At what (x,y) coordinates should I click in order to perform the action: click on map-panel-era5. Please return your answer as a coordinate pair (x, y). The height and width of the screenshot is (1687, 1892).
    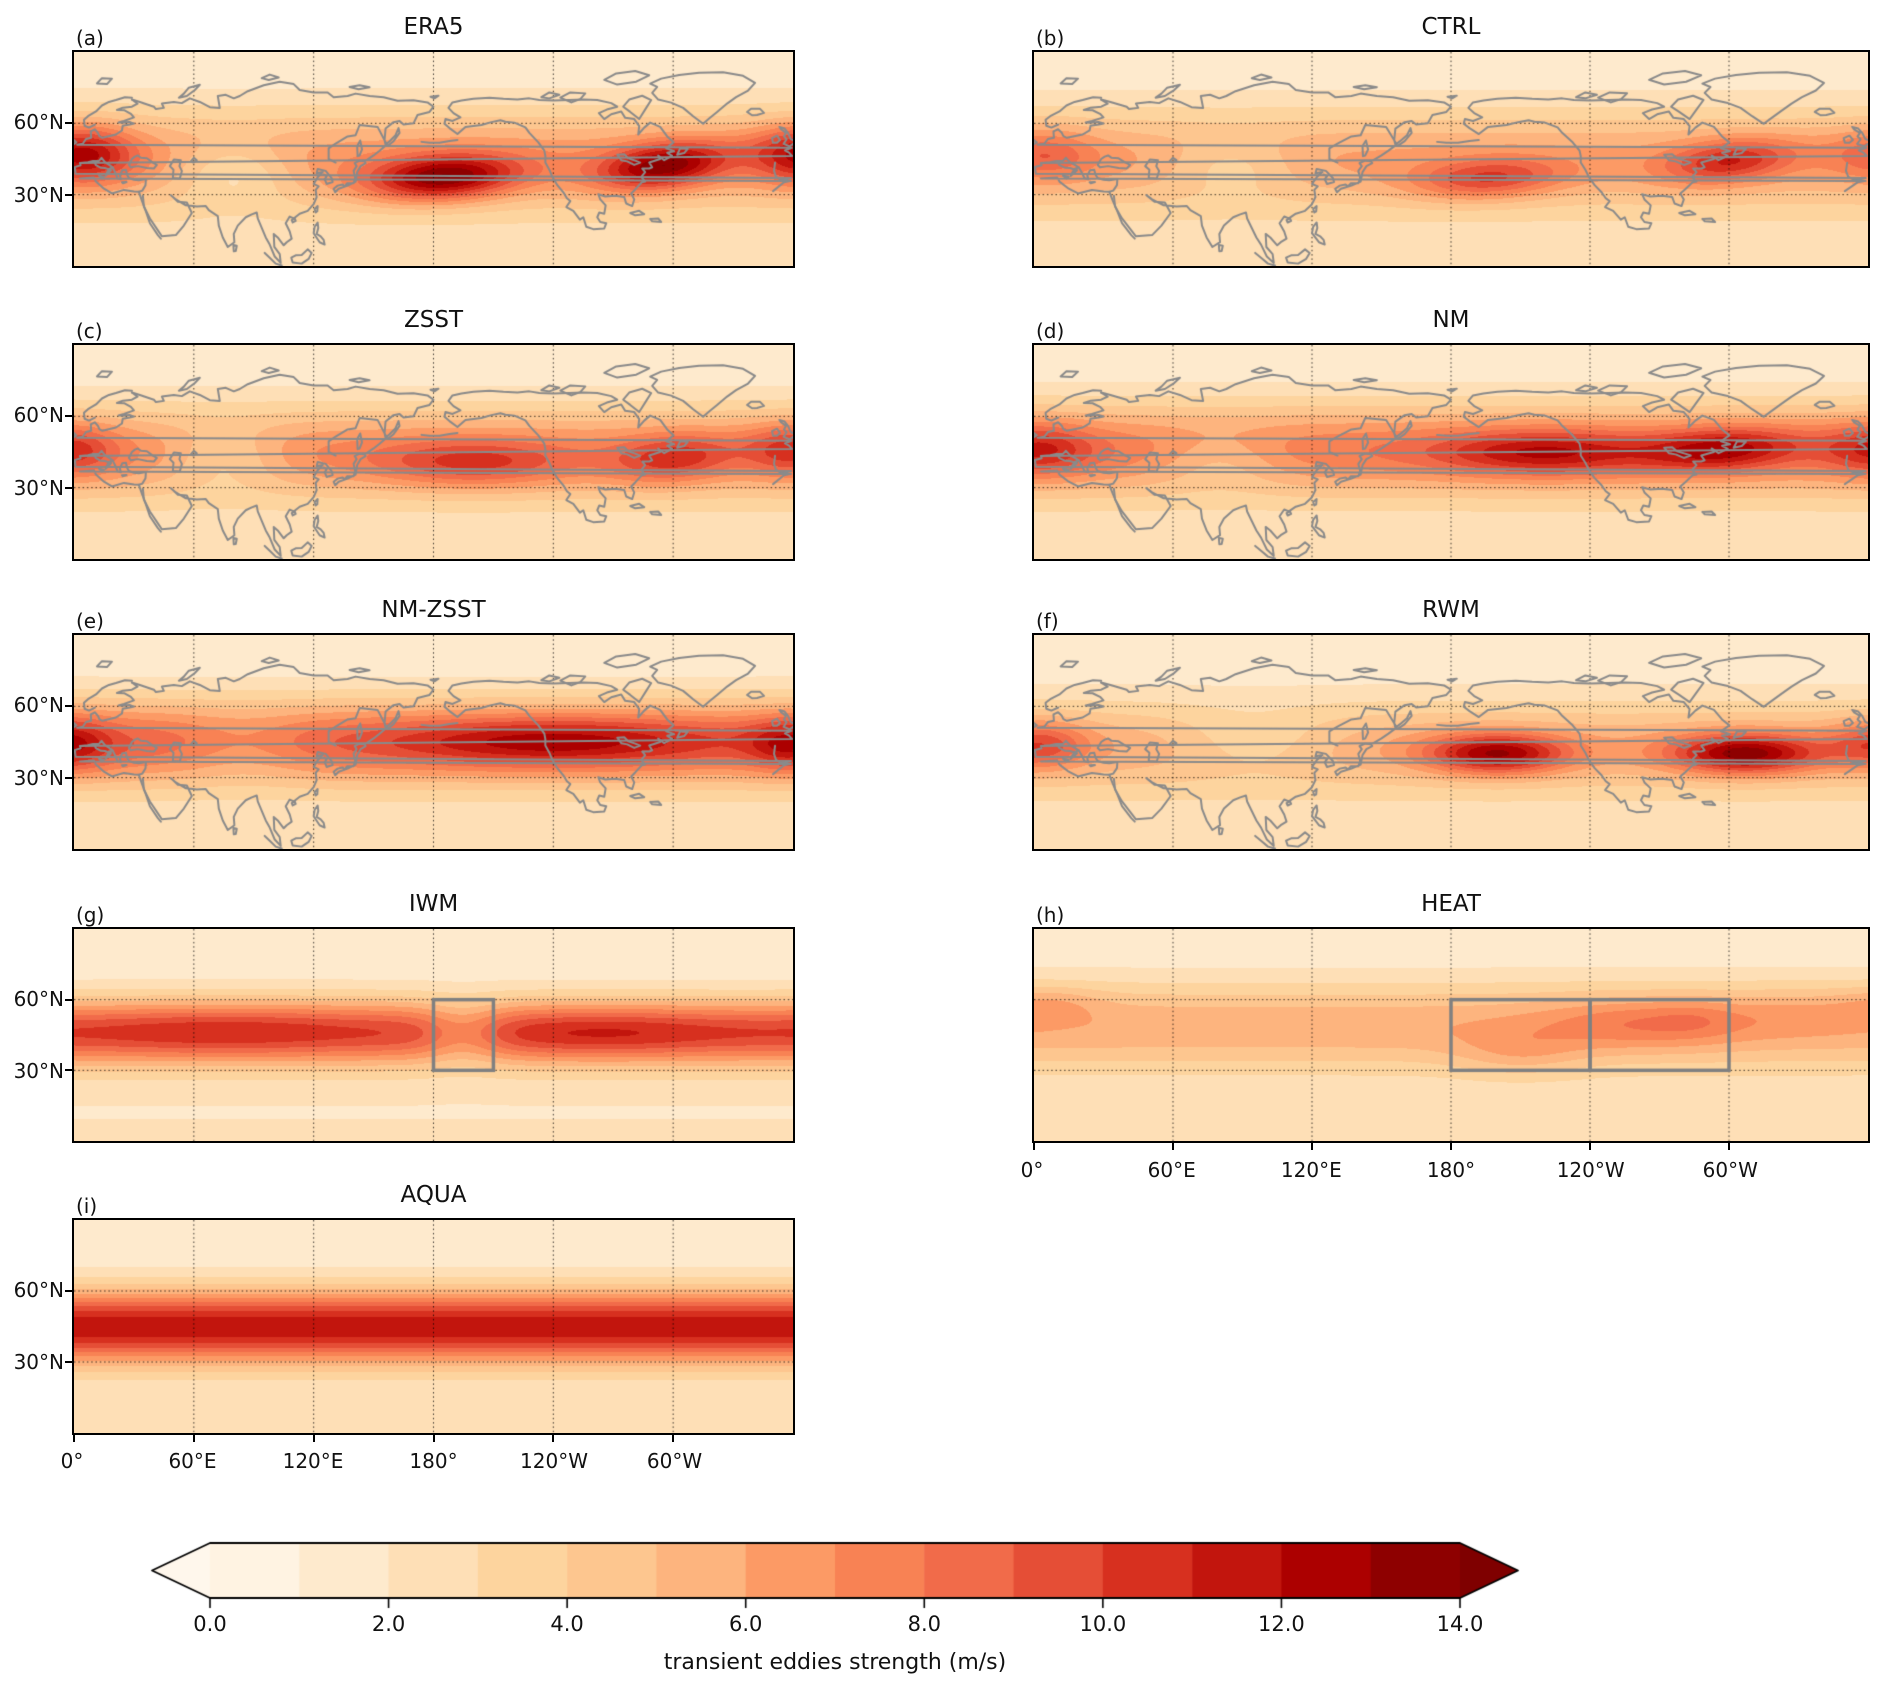
    Looking at the image, I should click on (430, 159).